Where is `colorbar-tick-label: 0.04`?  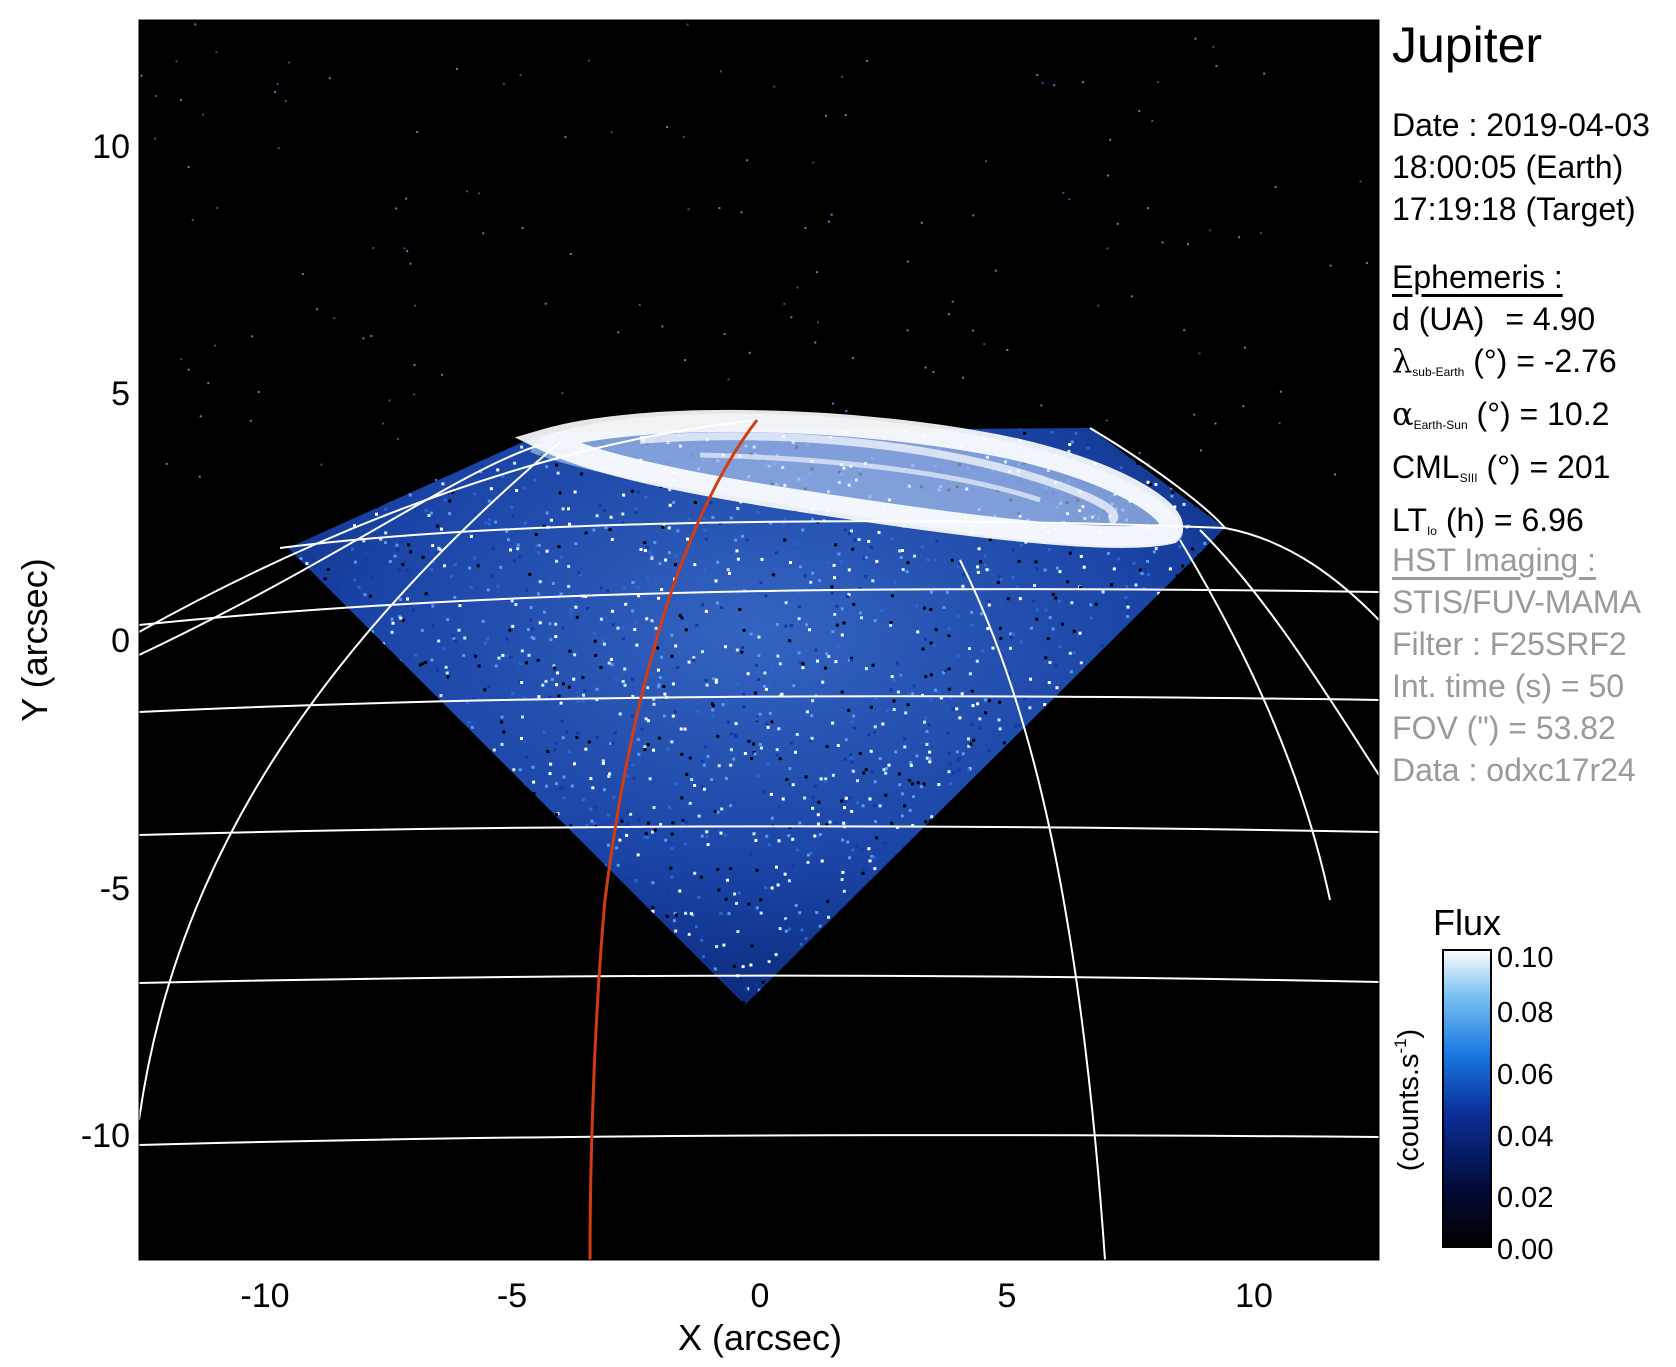
colorbar-tick-label: 0.04 is located at coordinates (1525, 1137).